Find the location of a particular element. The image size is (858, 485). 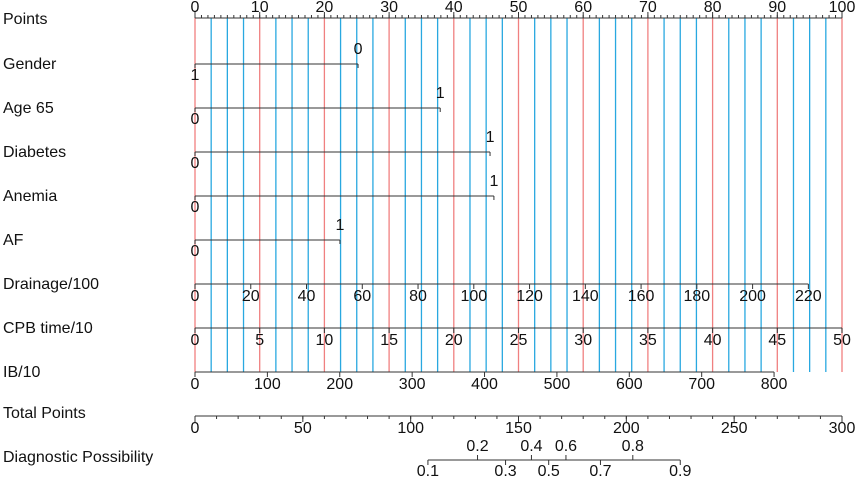

axis-label: Points is located at coordinates (25, 19).